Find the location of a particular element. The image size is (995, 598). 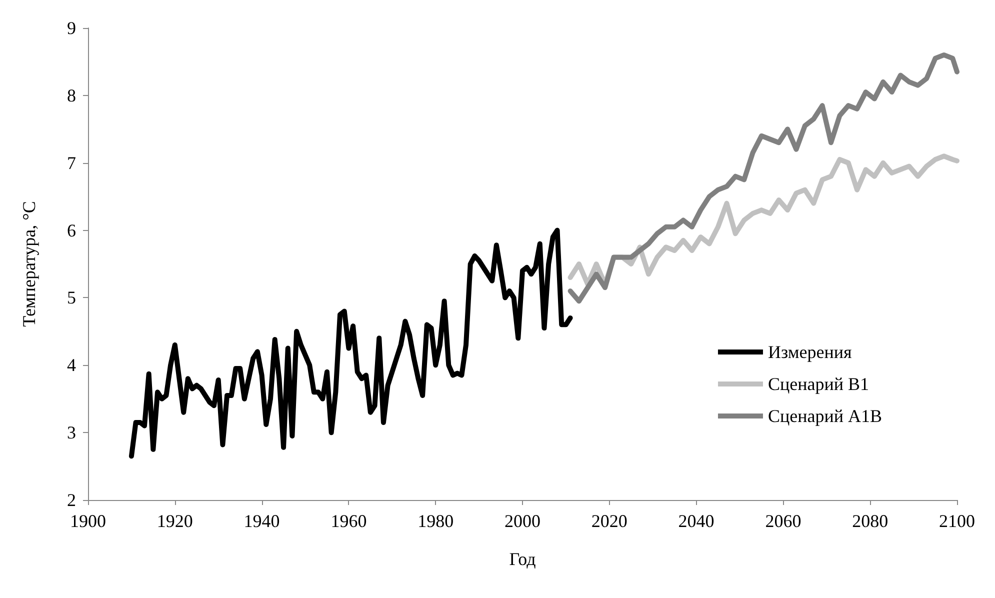

x-tick-label: 2080 is located at coordinates (870, 521).